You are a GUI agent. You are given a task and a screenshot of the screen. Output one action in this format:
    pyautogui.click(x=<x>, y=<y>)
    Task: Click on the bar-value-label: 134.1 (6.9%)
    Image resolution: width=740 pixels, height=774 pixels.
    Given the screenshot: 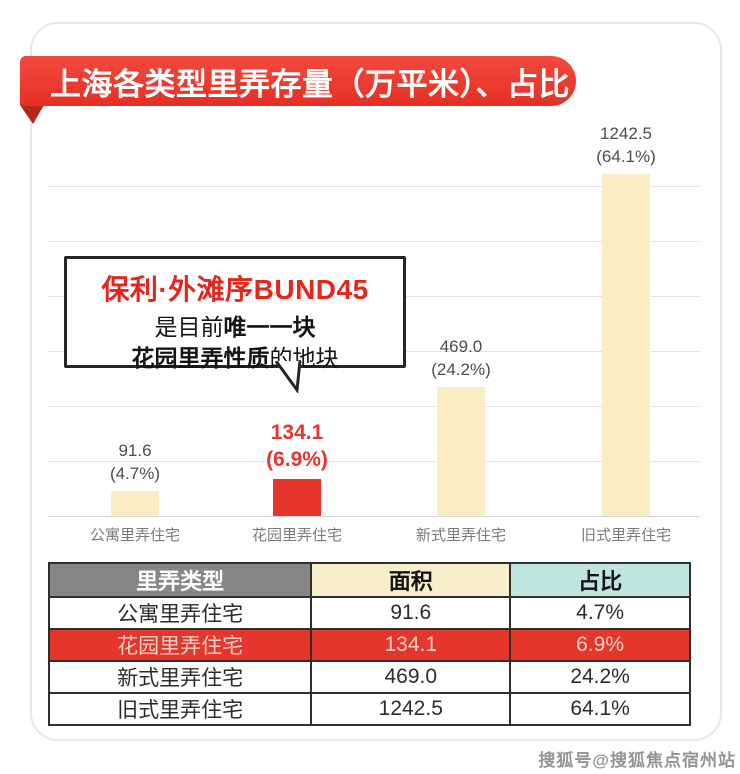 What is the action you would take?
    pyautogui.click(x=297, y=446)
    